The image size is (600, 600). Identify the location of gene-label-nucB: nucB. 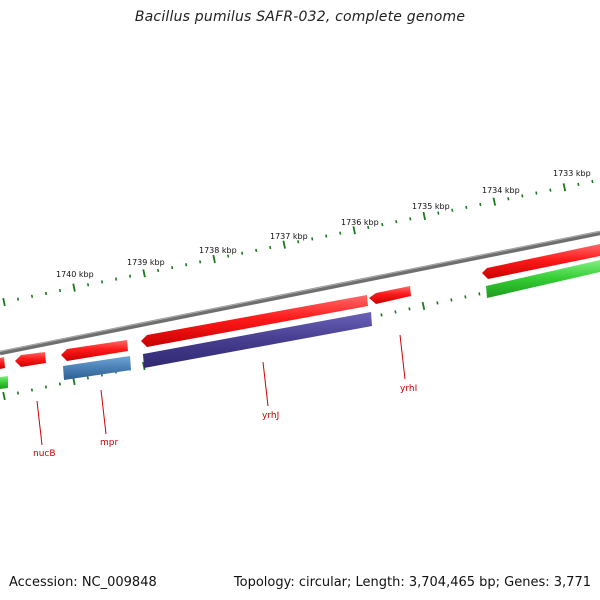
(44, 454).